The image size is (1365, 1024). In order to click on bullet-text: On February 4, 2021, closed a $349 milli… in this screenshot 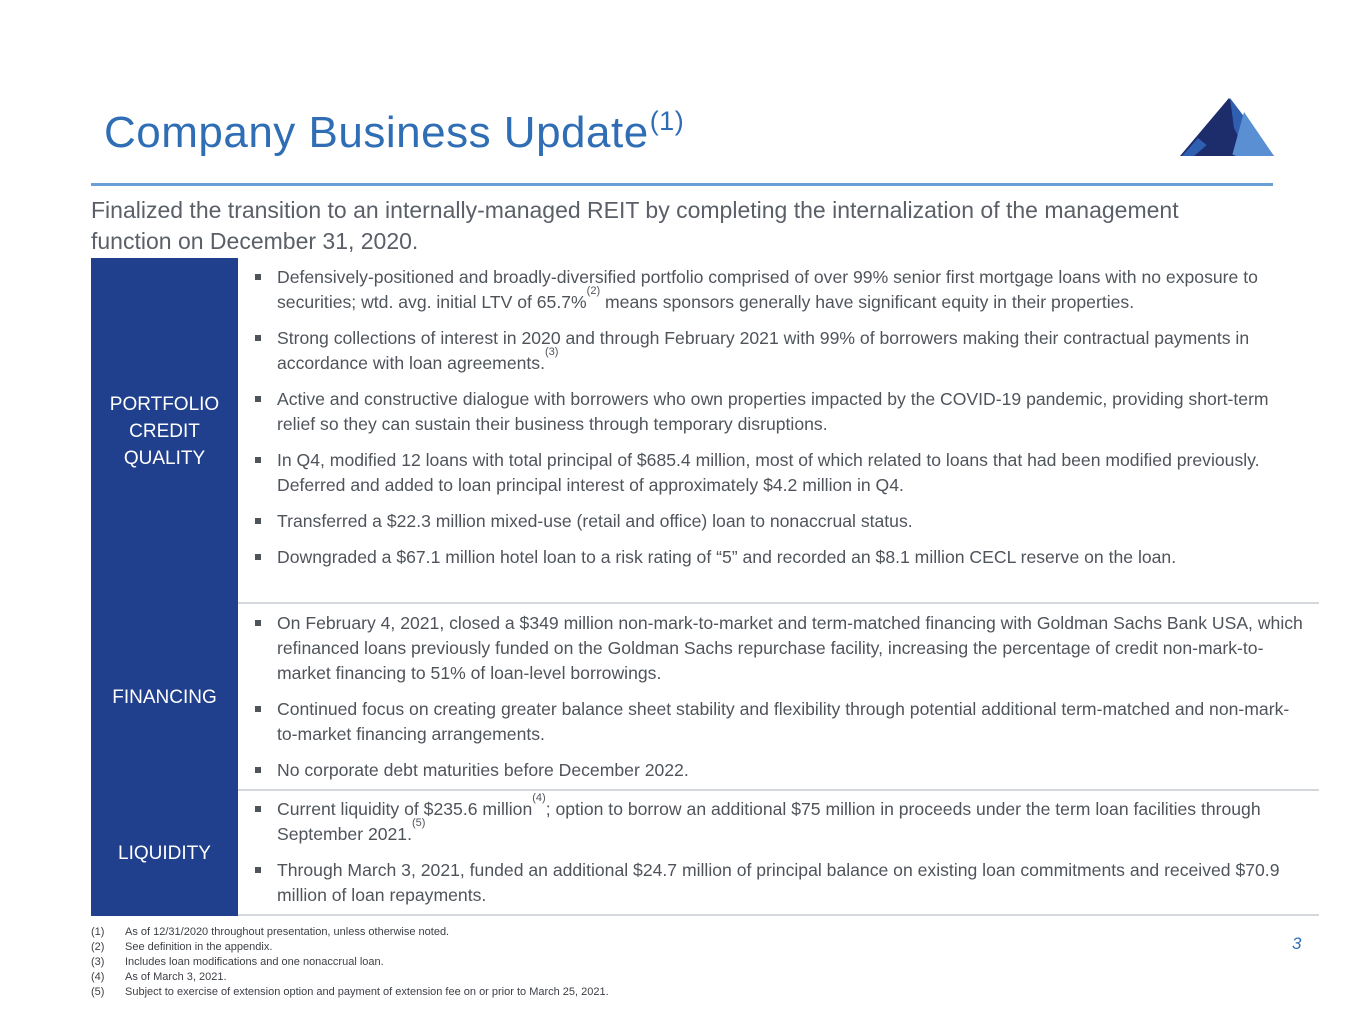, I will do `click(790, 648)`.